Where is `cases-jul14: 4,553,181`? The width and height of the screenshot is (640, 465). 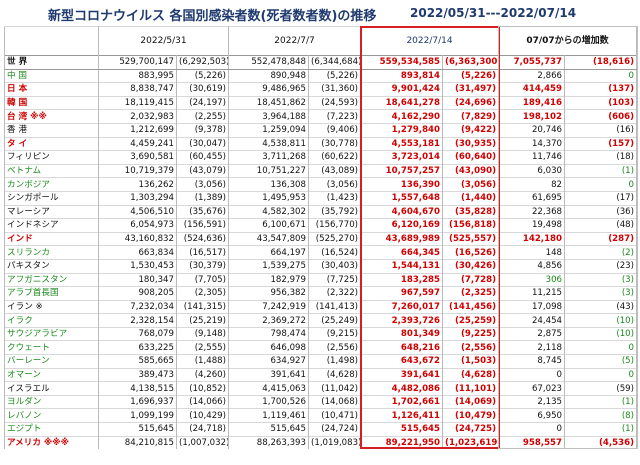
cases-jul14: 4,553,181 is located at coordinates (402, 143).